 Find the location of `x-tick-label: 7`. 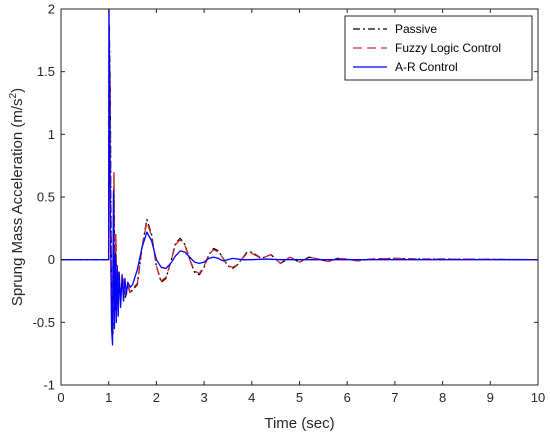

x-tick-label: 7 is located at coordinates (394, 397).